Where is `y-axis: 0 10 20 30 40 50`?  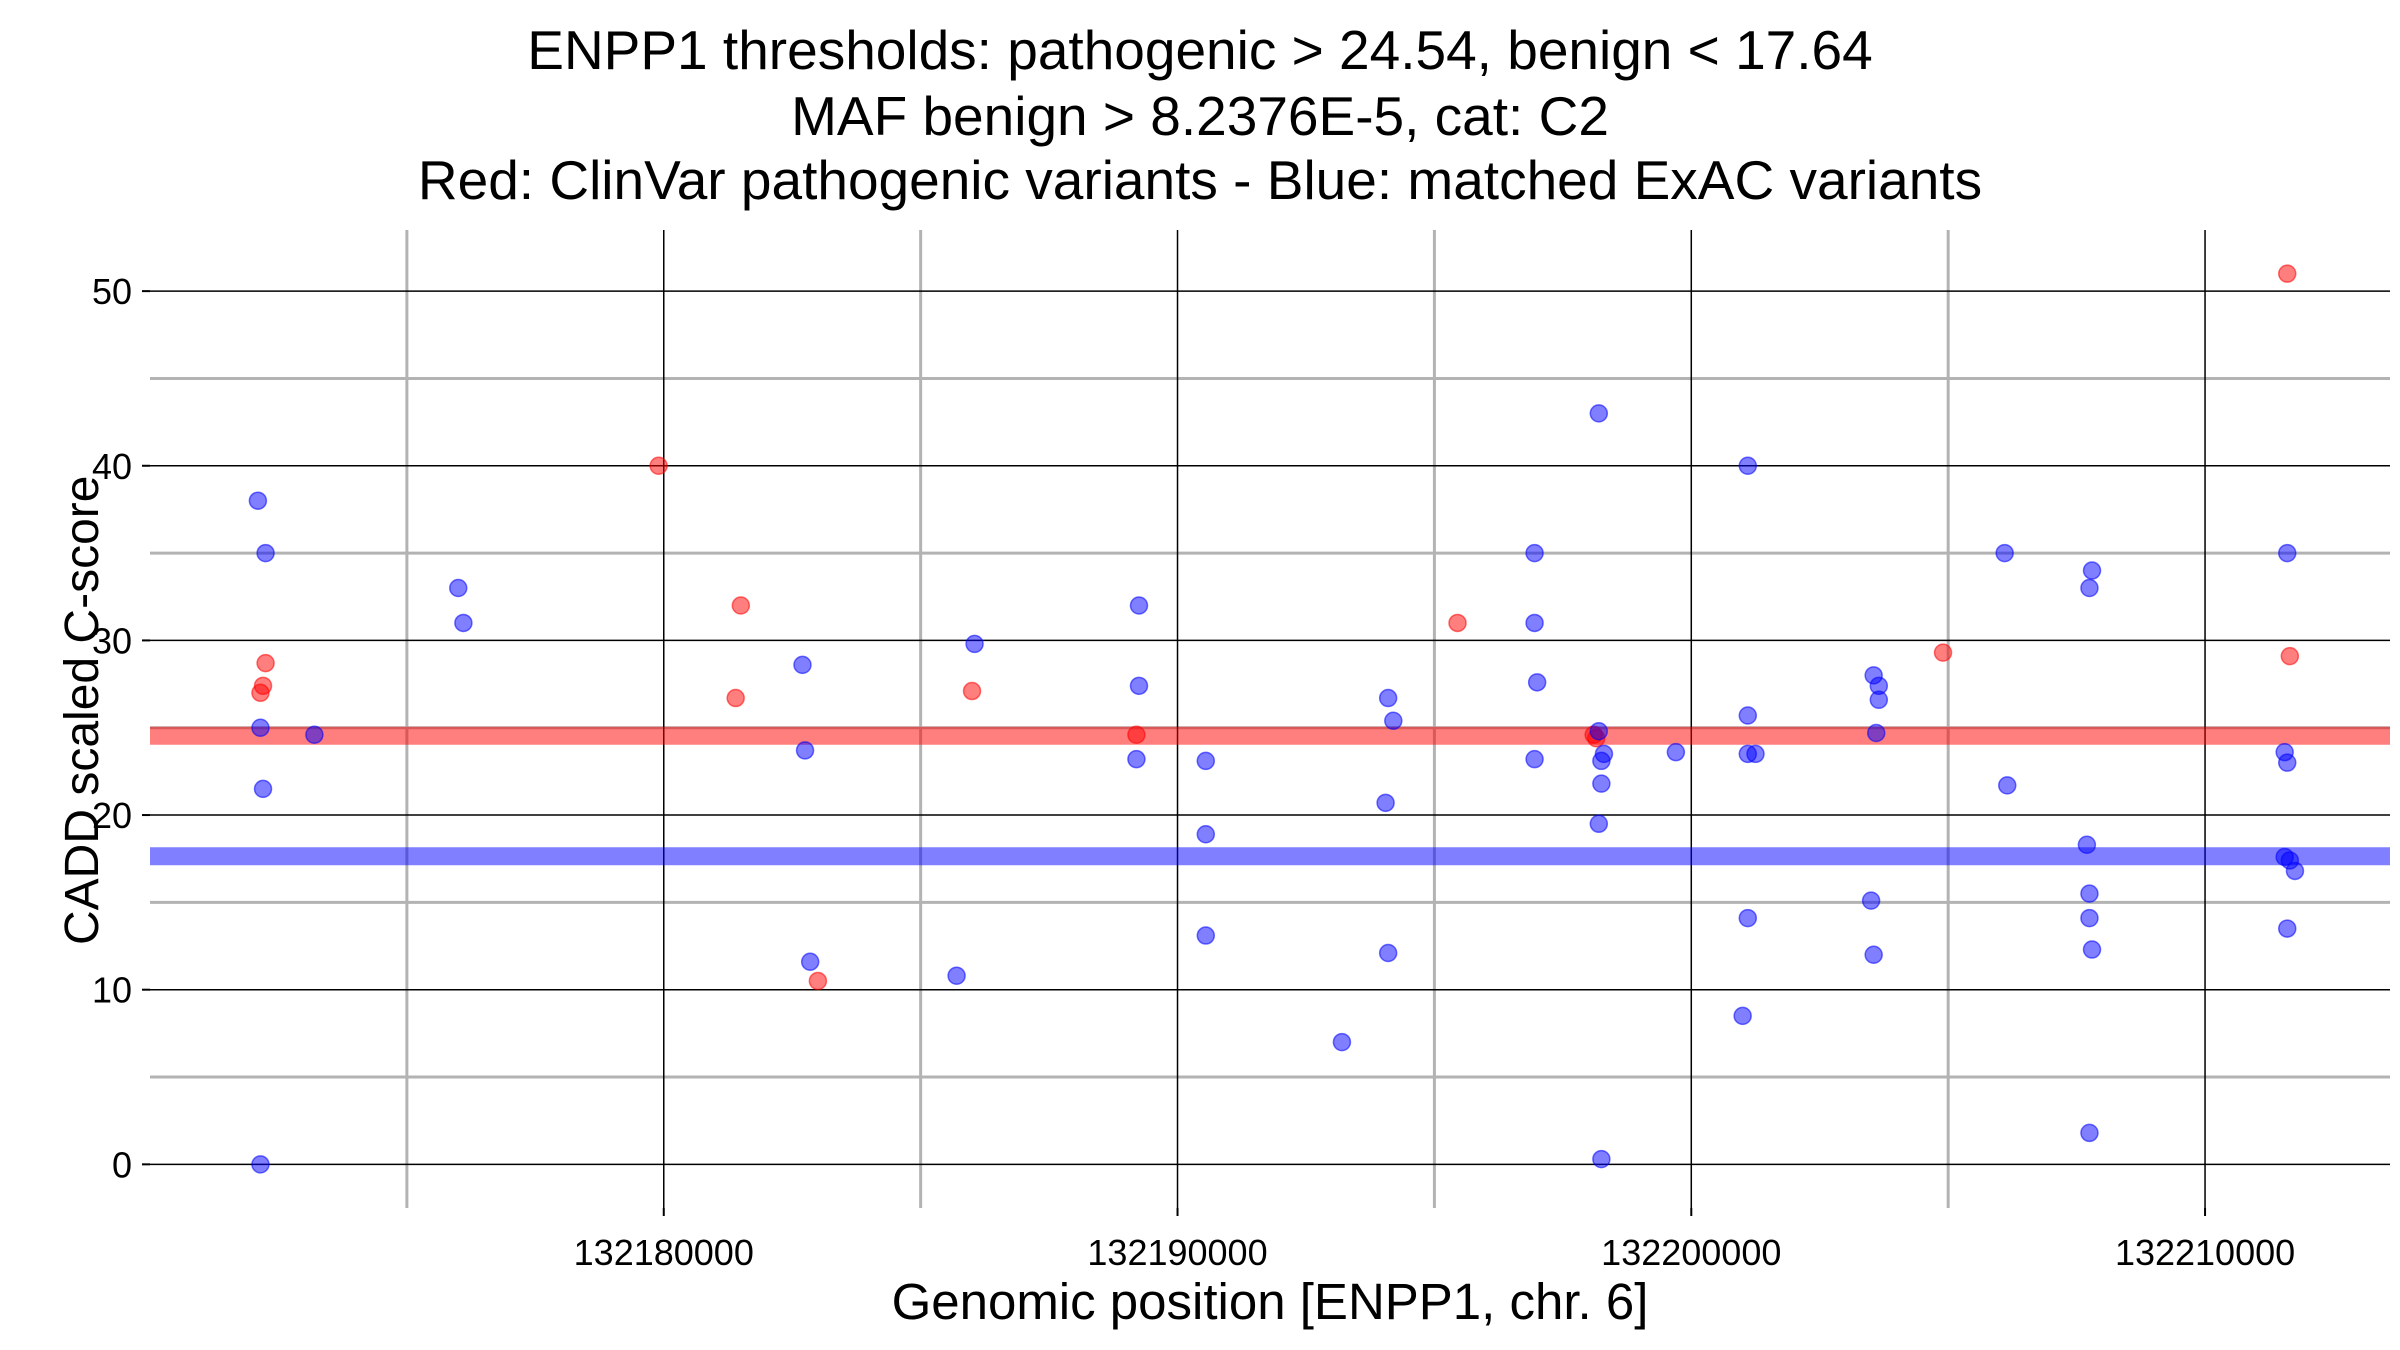
y-axis: 0 10 20 30 40 50 is located at coordinates (121, 728).